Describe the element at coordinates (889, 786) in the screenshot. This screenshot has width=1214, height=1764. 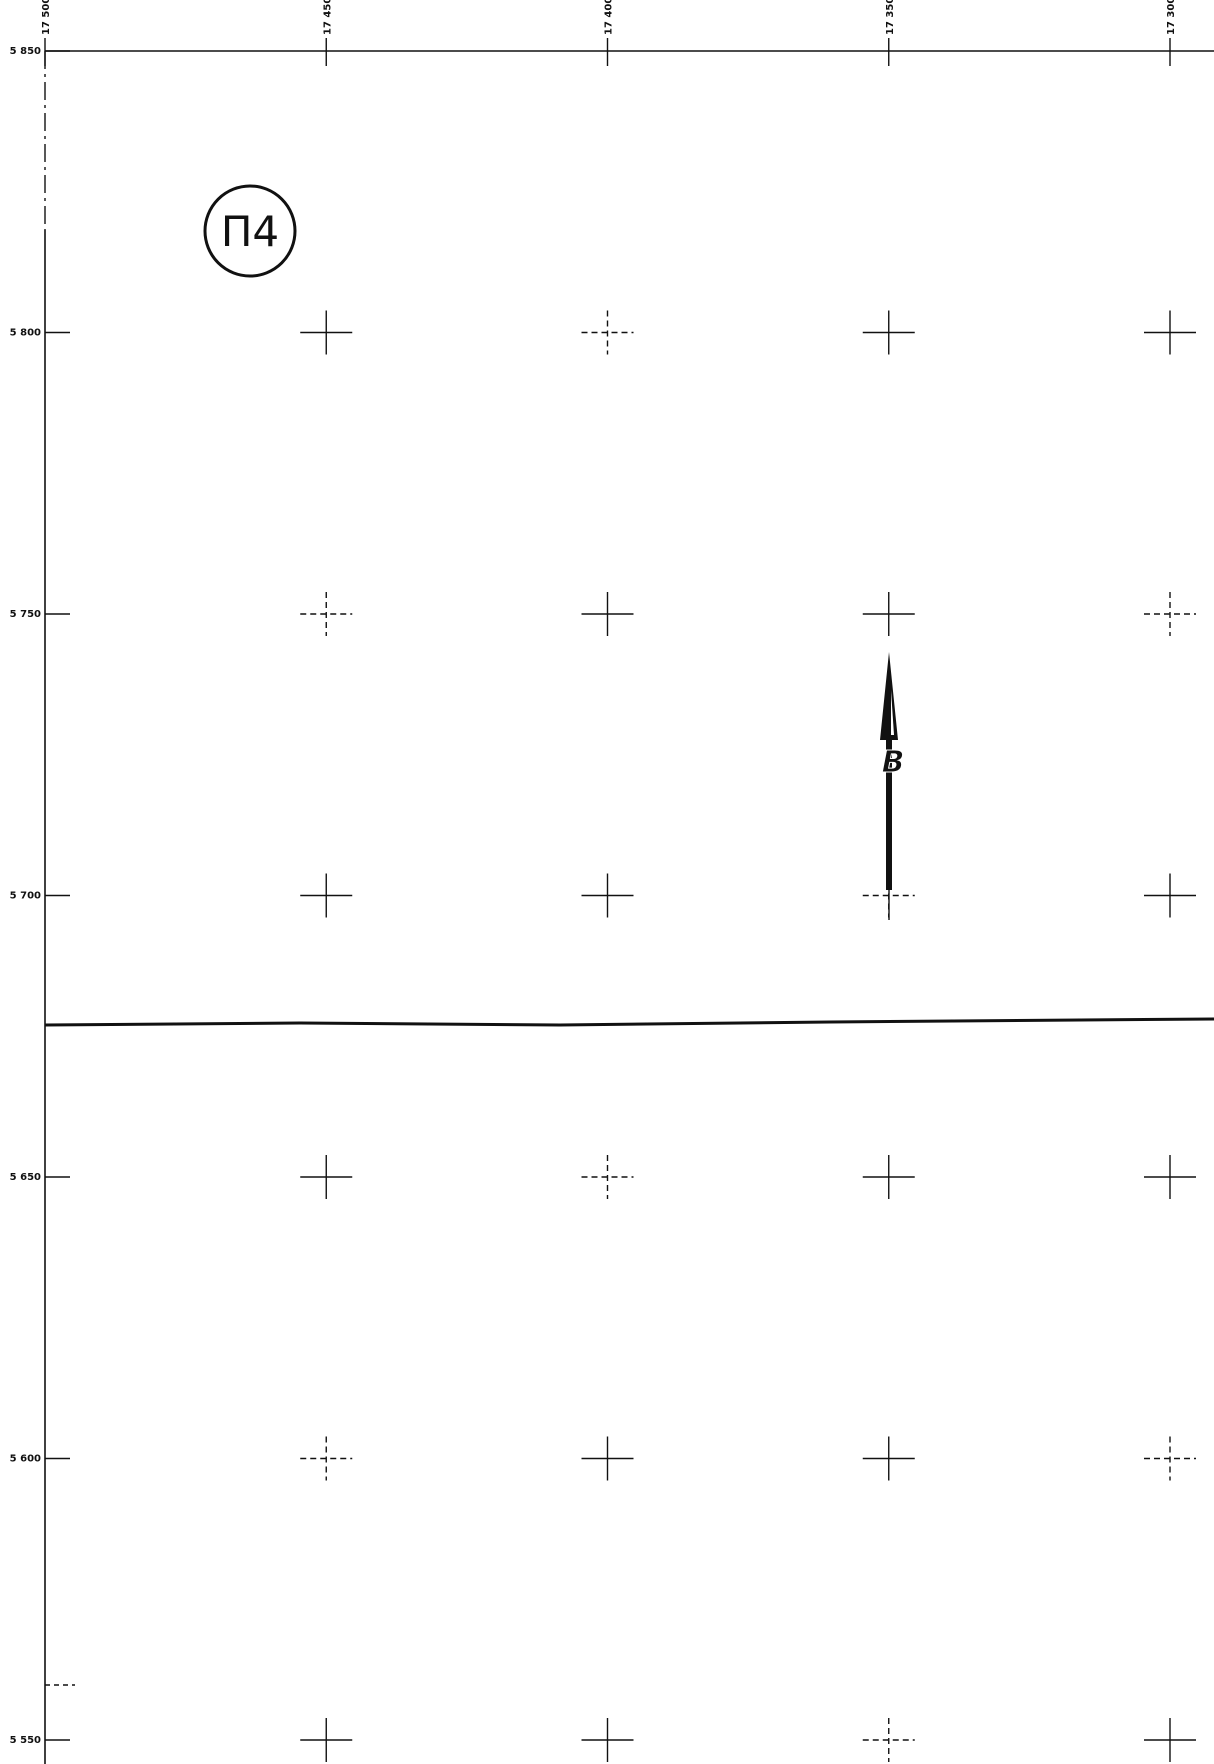
I see `north-arrow` at that location.